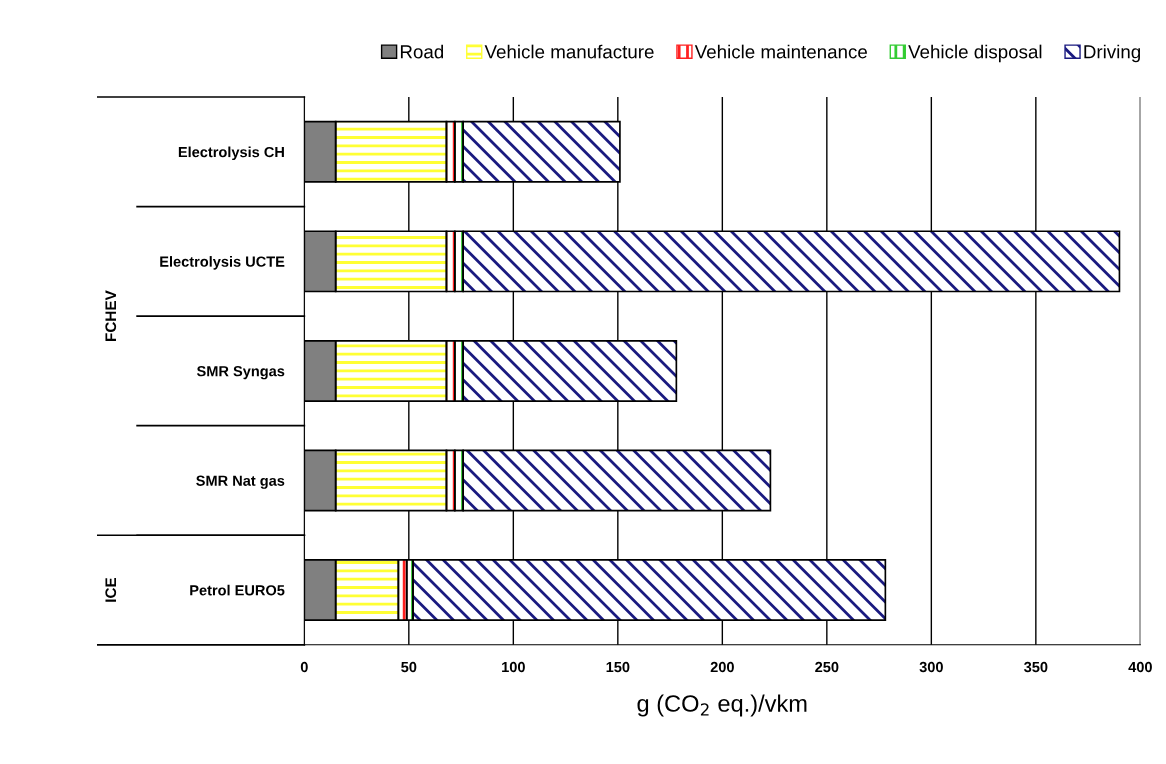 The image size is (1166, 764). What do you see at coordinates (231, 153) in the screenshot?
I see `y-tick-label: Electrolysis CH` at bounding box center [231, 153].